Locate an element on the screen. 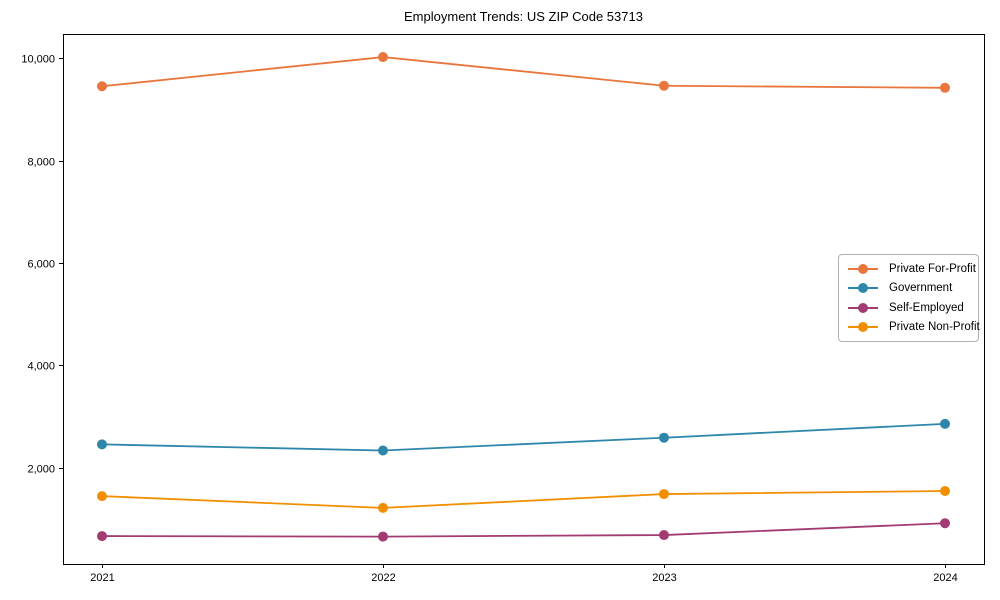 Image resolution: width=1000 pixels, height=600 pixels. legend-item-government: Government is located at coordinates (908, 288).